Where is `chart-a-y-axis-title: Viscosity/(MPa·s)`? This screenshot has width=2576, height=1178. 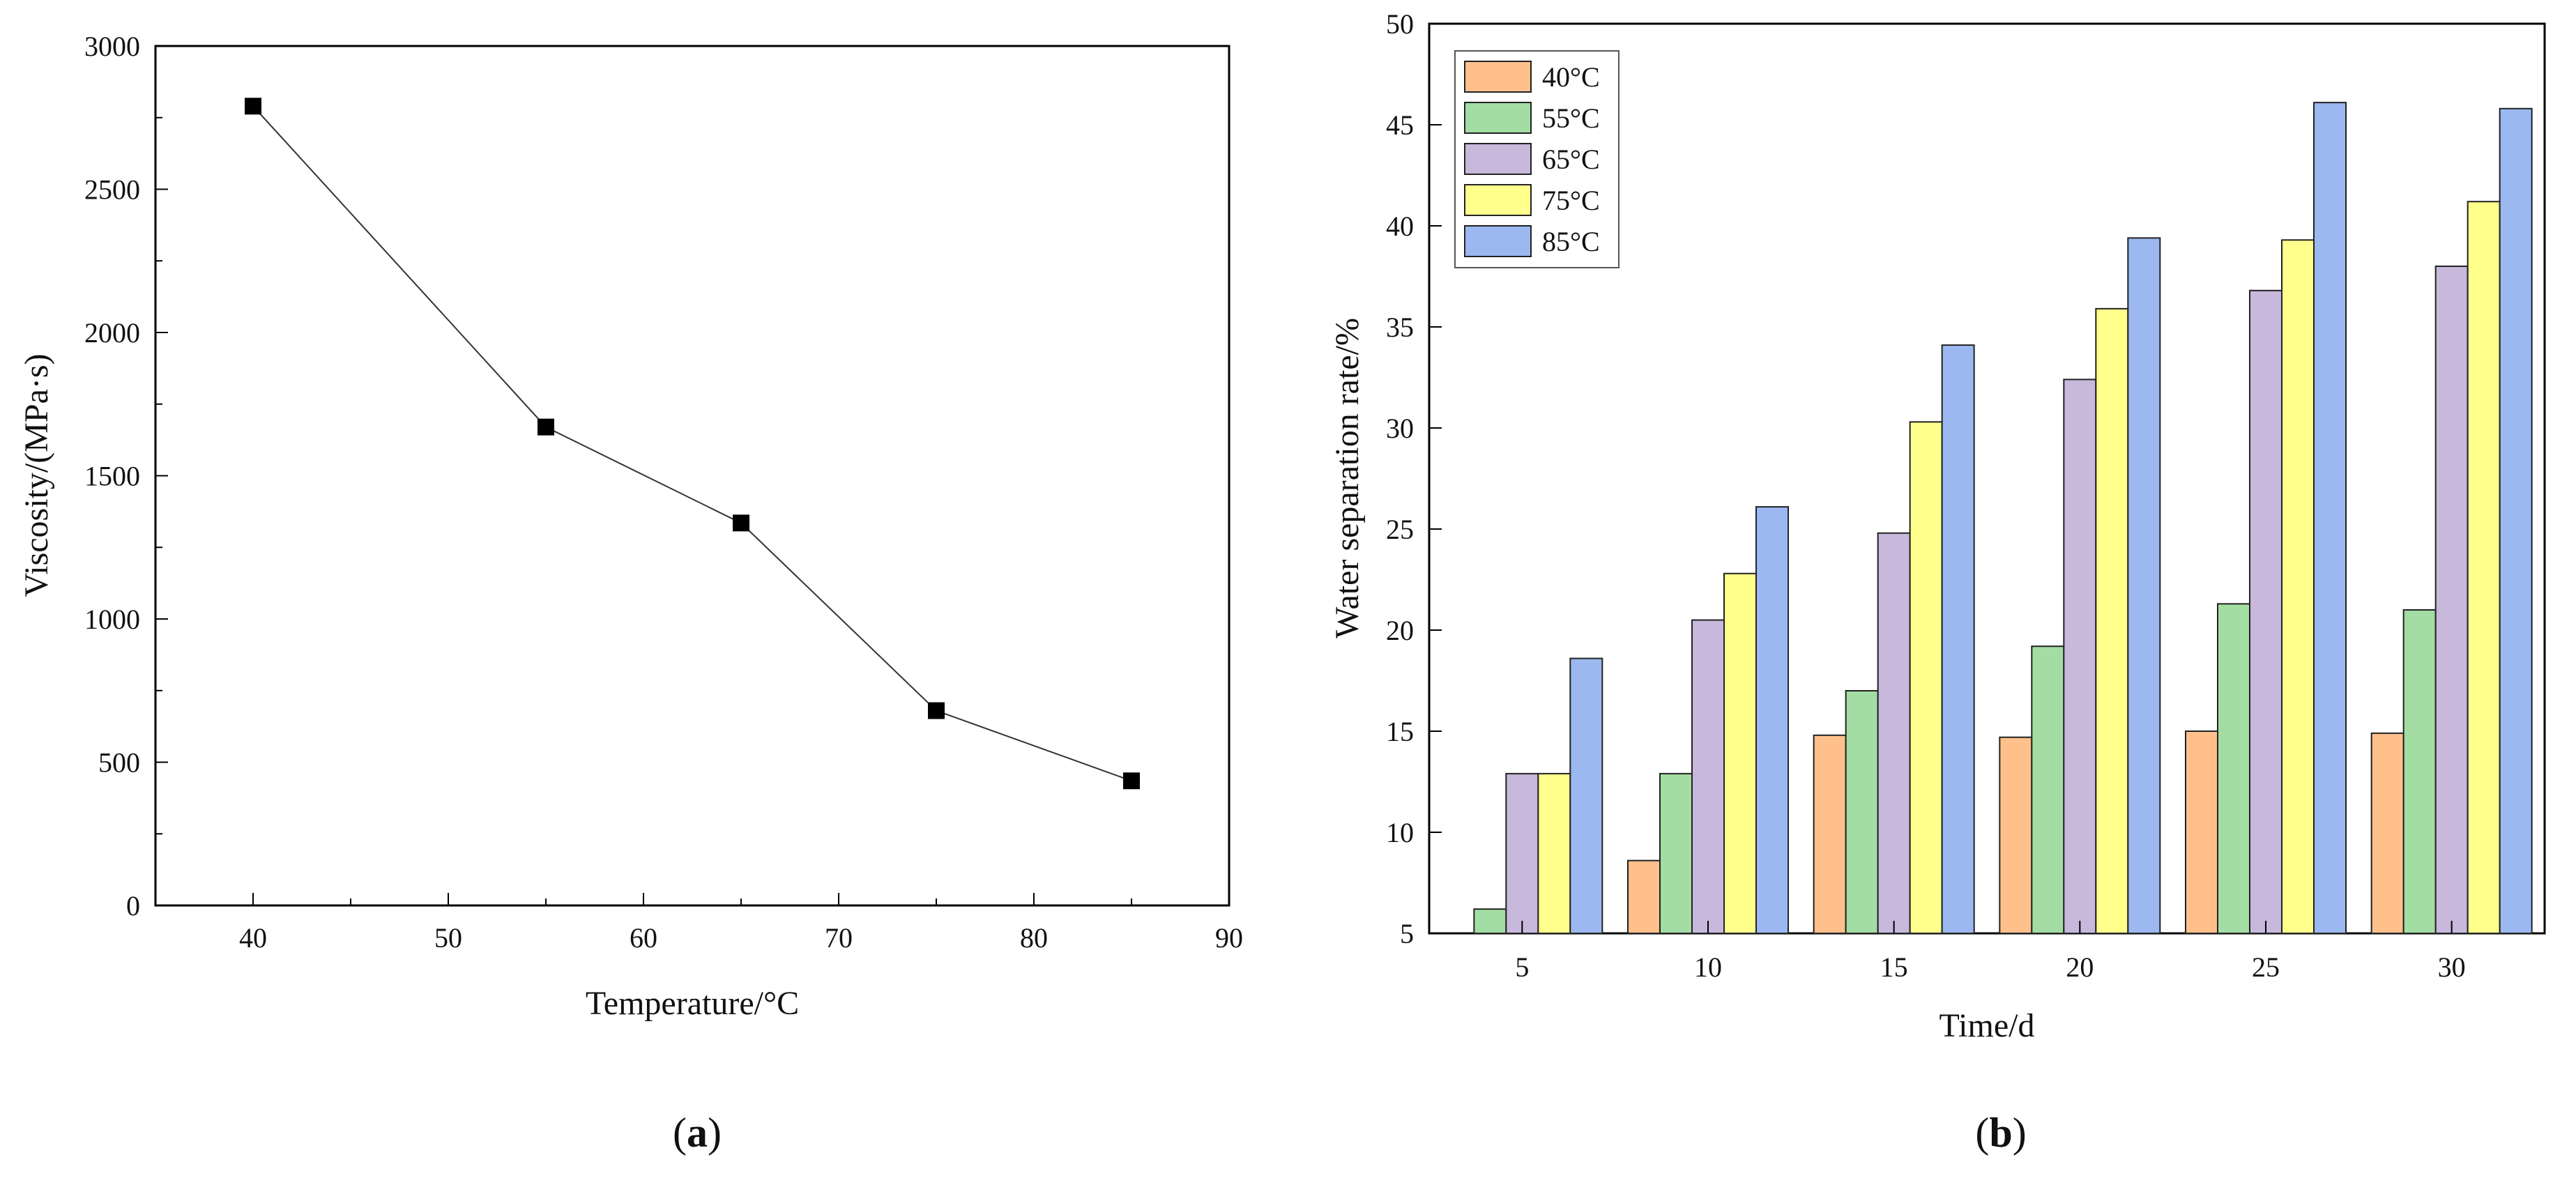
chart-a-y-axis-title: Viscosity/(MPa·s) is located at coordinates (36, 475).